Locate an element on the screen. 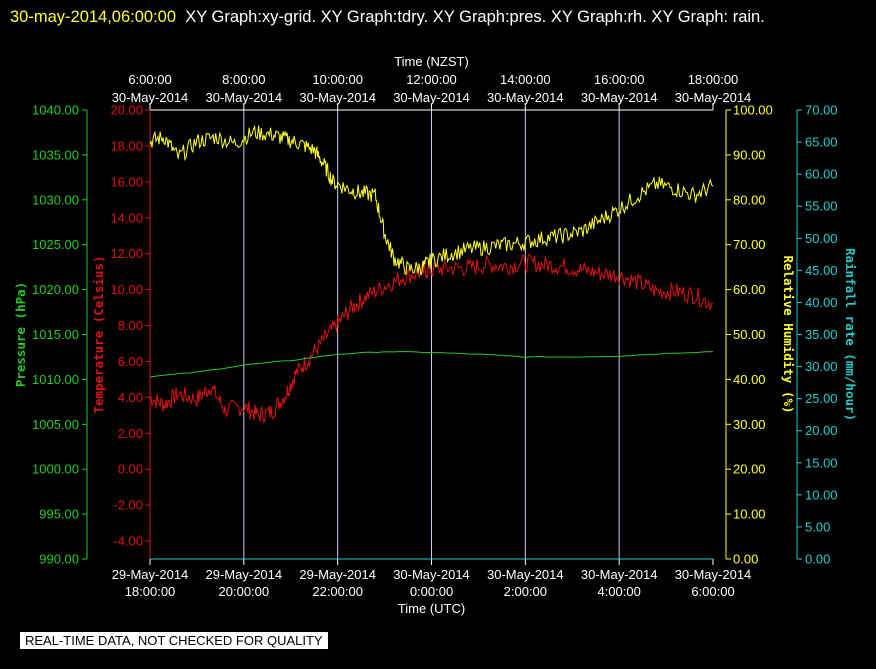 The width and height of the screenshot is (876, 669). x-tick-label-top-time: 18:00:00 is located at coordinates (713, 79).